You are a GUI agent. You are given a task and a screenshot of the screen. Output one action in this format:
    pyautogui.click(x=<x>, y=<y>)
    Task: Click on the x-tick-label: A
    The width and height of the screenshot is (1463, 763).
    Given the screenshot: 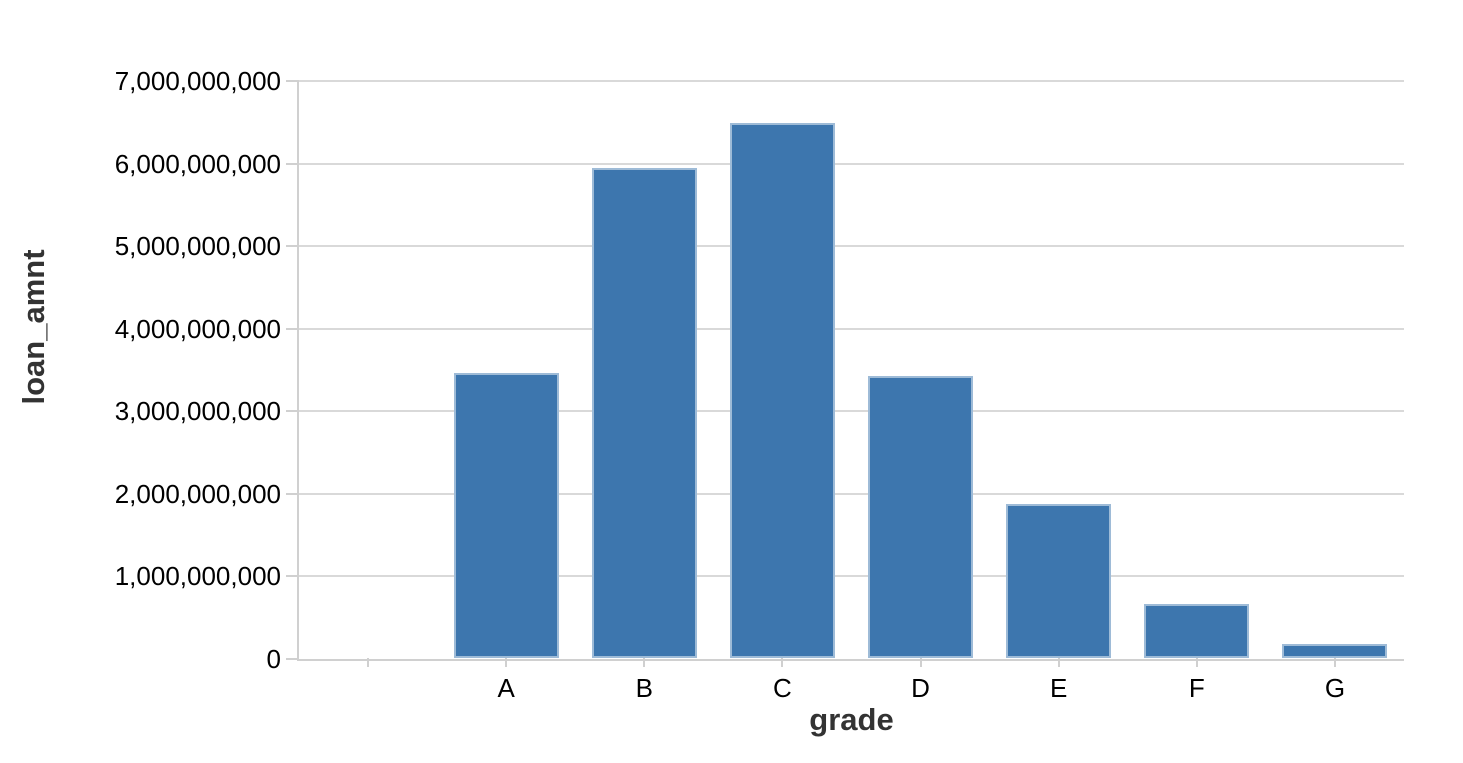 What is the action you would take?
    pyautogui.click(x=506, y=688)
    